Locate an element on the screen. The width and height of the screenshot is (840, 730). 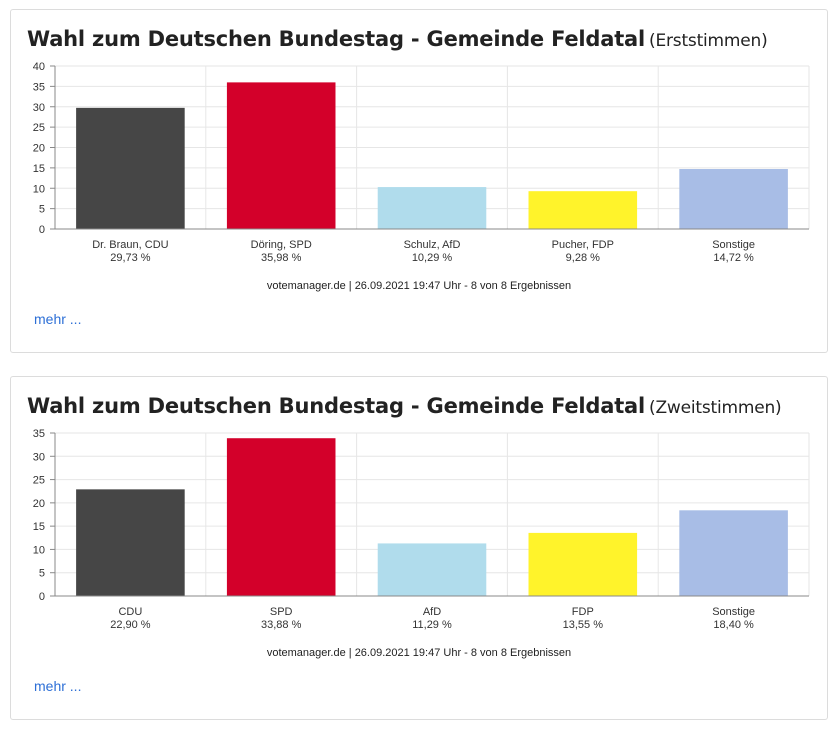
data-label: 35,98 % is located at coordinates (281, 258).